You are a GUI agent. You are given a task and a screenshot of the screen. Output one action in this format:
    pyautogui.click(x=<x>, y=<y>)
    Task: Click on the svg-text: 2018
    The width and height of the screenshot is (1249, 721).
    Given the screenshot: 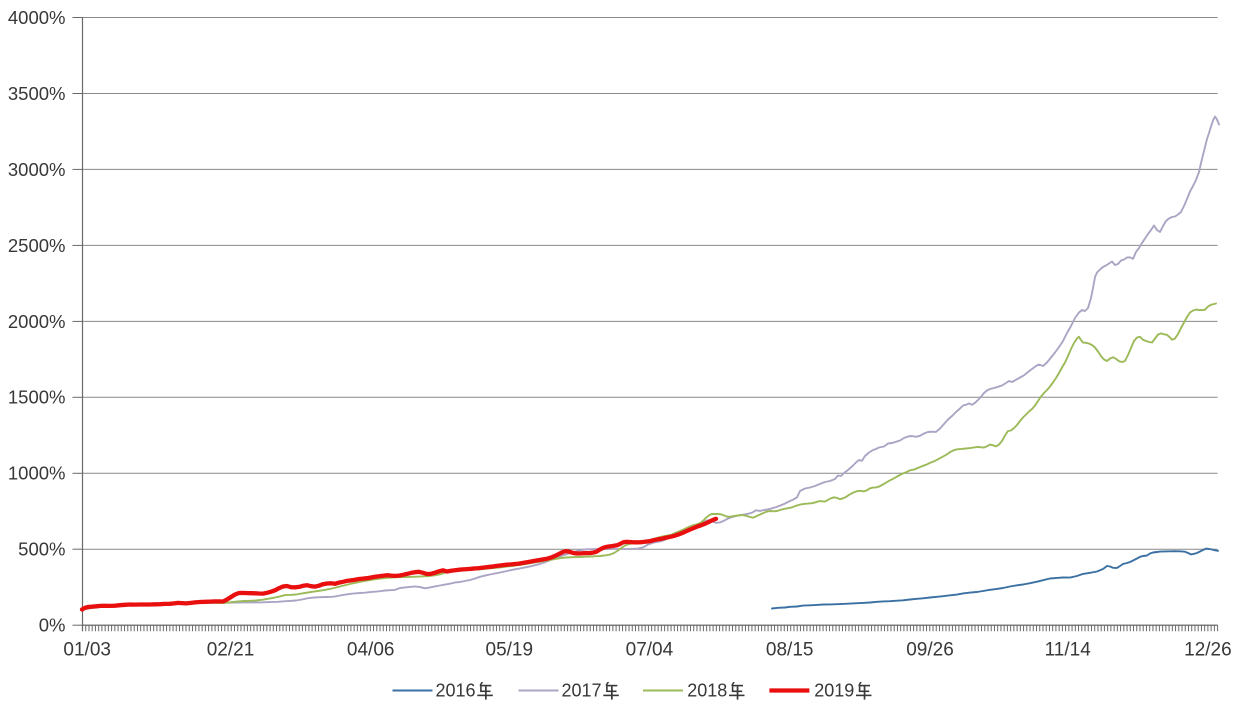 What is the action you would take?
    pyautogui.click(x=707, y=691)
    